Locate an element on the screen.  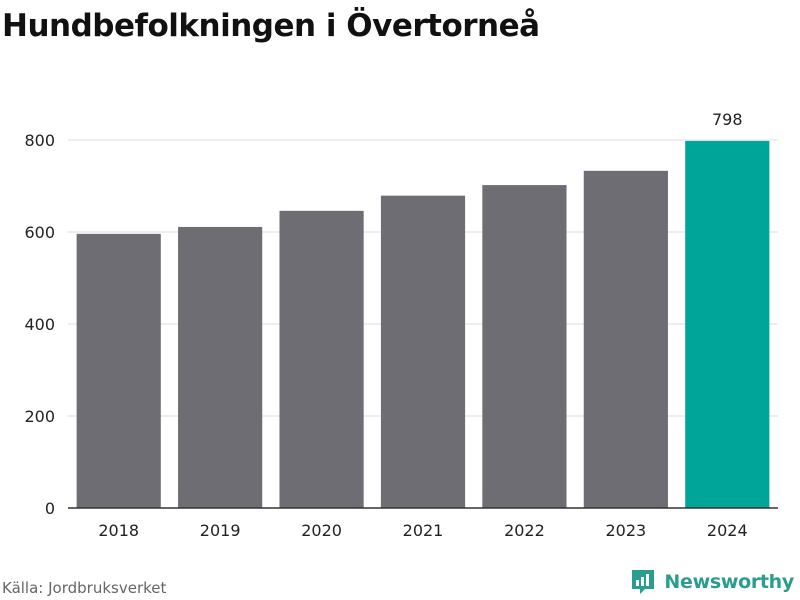
data-label: 798 is located at coordinates (727, 119).